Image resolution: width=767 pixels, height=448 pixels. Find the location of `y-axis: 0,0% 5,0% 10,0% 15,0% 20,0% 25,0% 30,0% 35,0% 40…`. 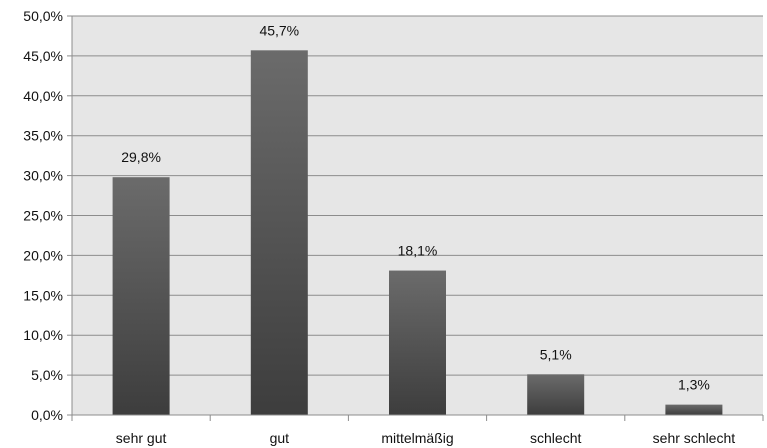

y-axis: 0,0% 5,0% 10,0% 15,0% 20,0% 25,0% 30,0% 35,0% 40… is located at coordinates (48, 215).